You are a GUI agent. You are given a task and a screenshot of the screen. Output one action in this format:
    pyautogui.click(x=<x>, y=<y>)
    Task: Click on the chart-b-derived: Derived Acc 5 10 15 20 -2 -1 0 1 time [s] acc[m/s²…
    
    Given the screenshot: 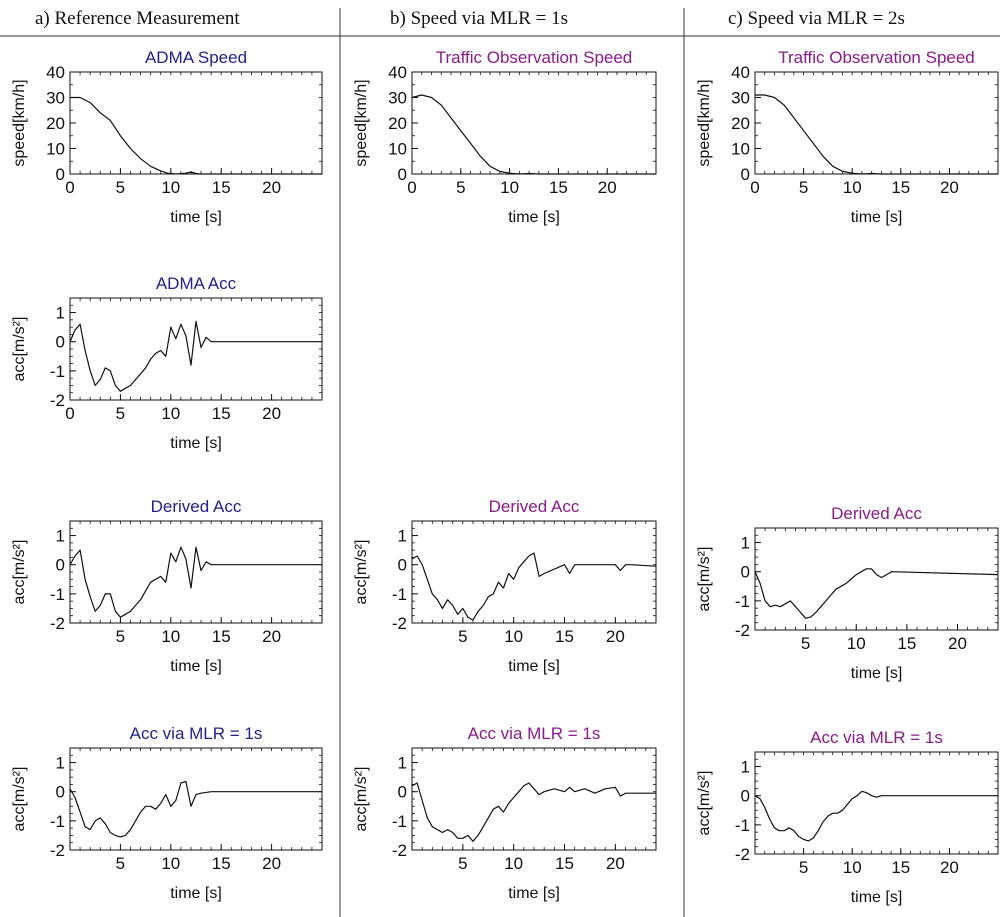 What is the action you would take?
    pyautogui.click(x=505, y=586)
    